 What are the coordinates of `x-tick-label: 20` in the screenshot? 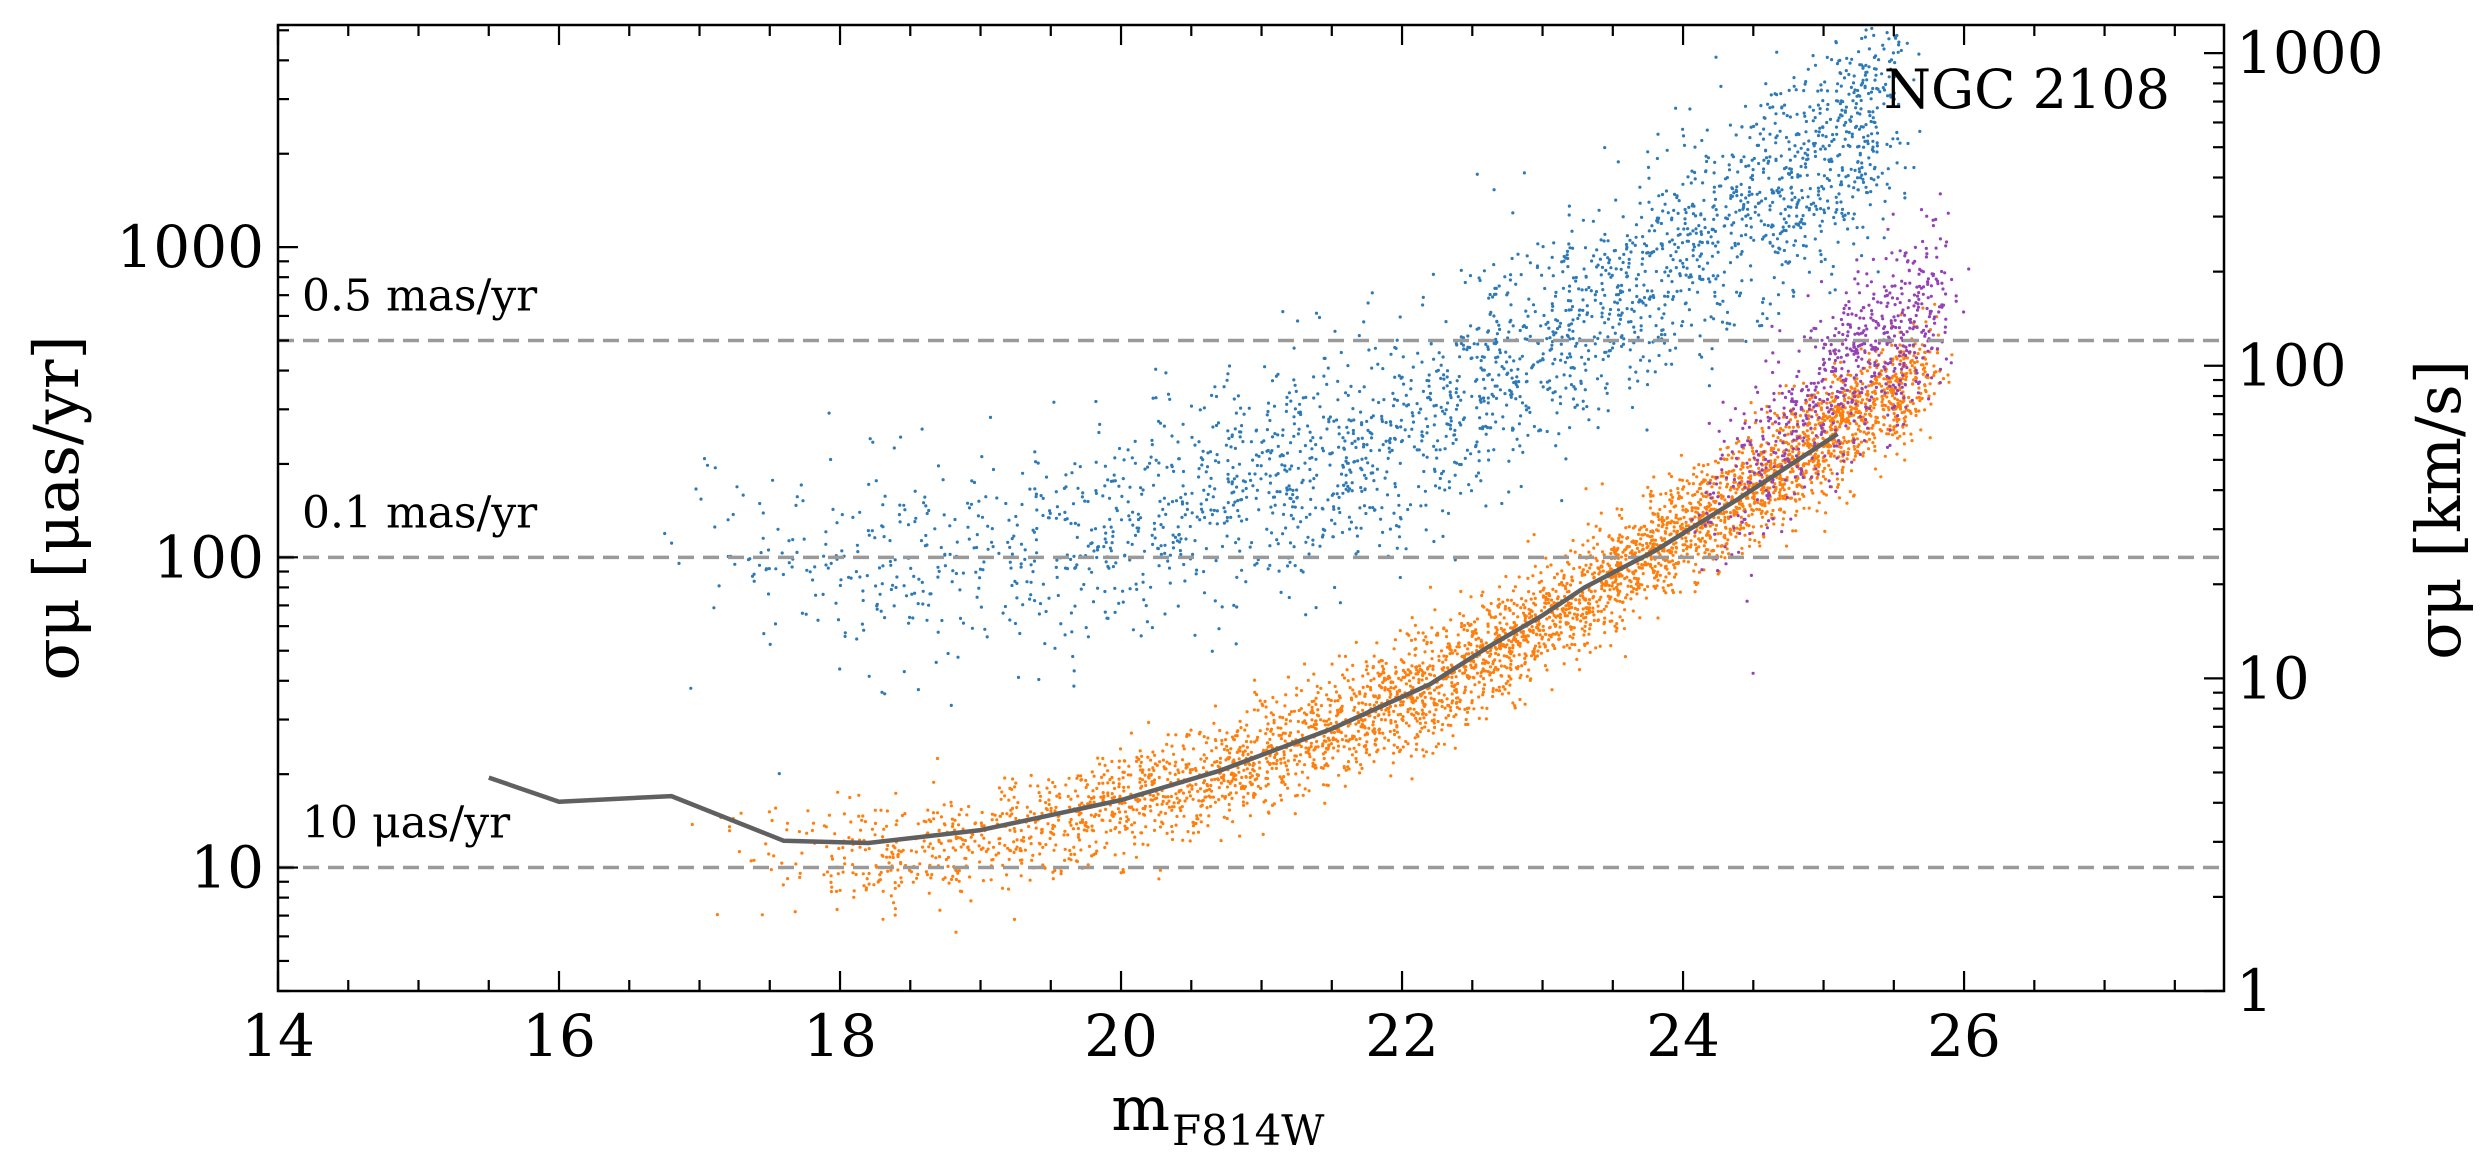 It's located at (1121, 1036).